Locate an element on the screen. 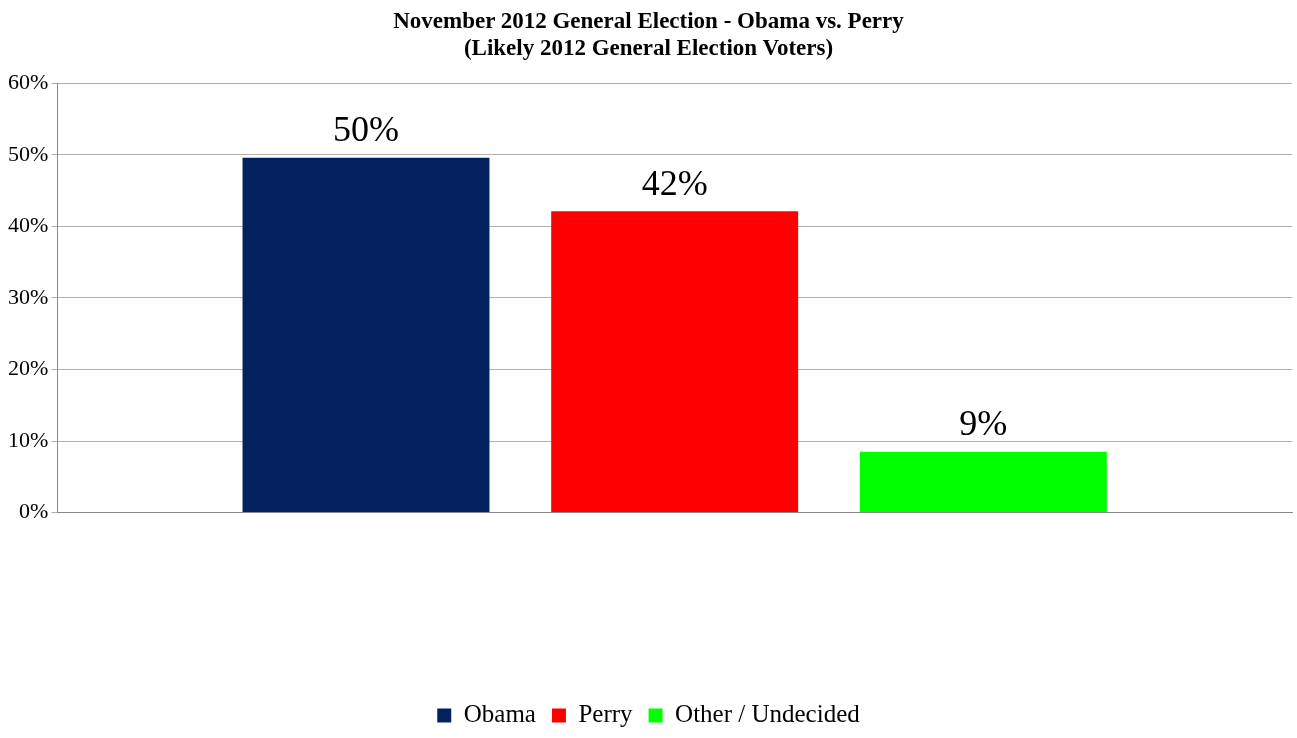 The width and height of the screenshot is (1297, 738). y-tick-label: 50% is located at coordinates (28, 153).